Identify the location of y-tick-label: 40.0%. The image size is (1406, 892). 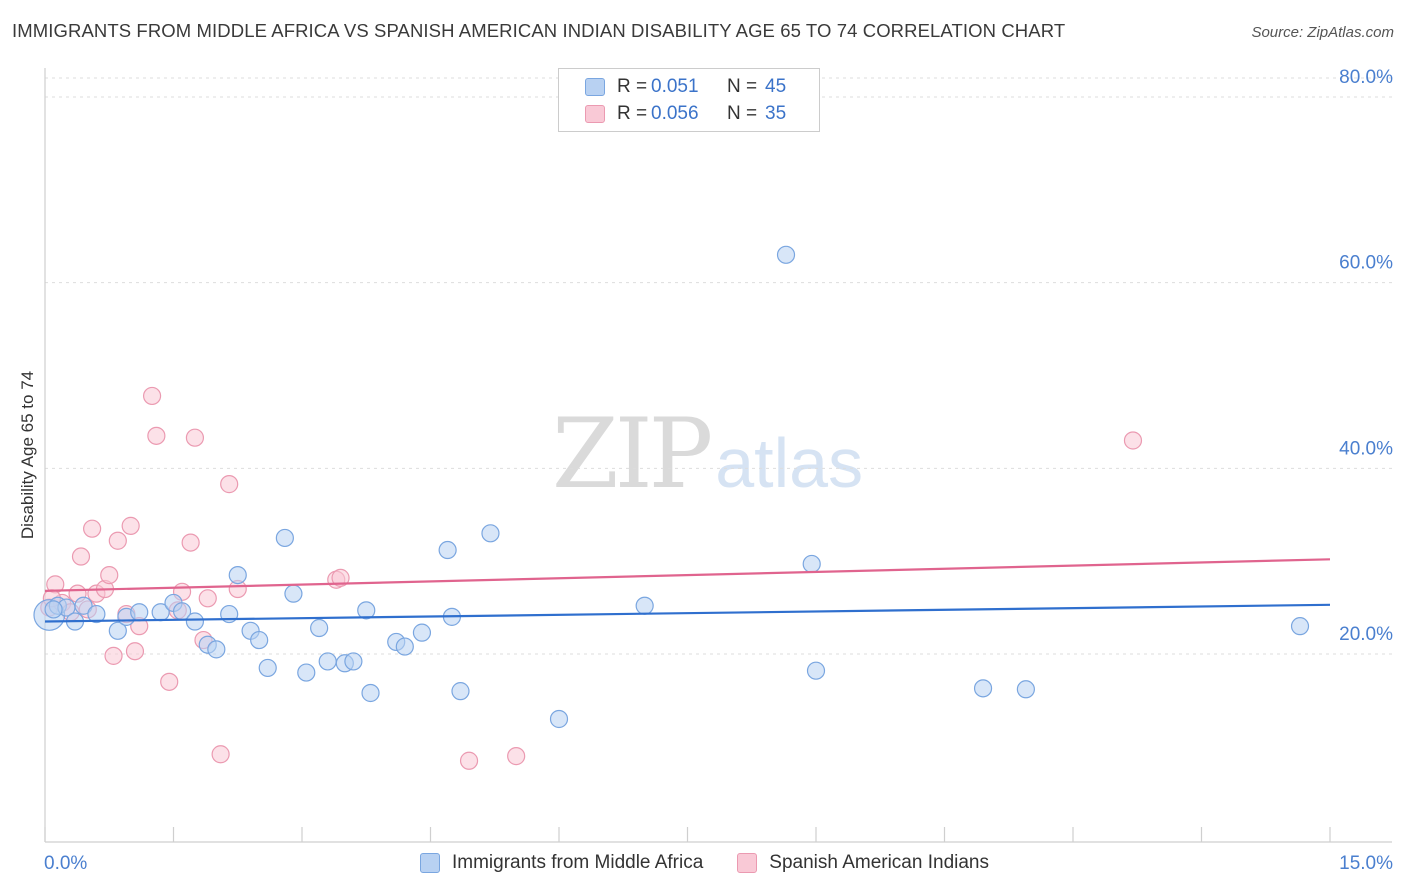
(1366, 448).